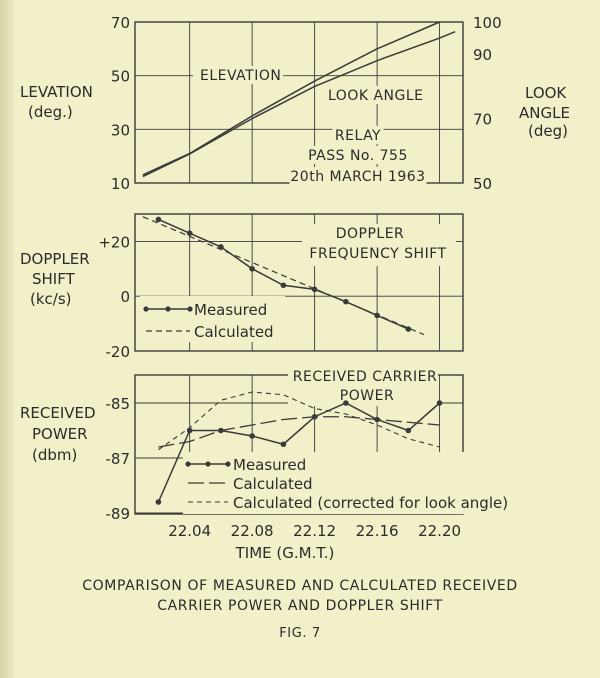 The image size is (600, 678). Describe the element at coordinates (120, 130) in the screenshot. I see `elevation-tick-label: 30` at that location.